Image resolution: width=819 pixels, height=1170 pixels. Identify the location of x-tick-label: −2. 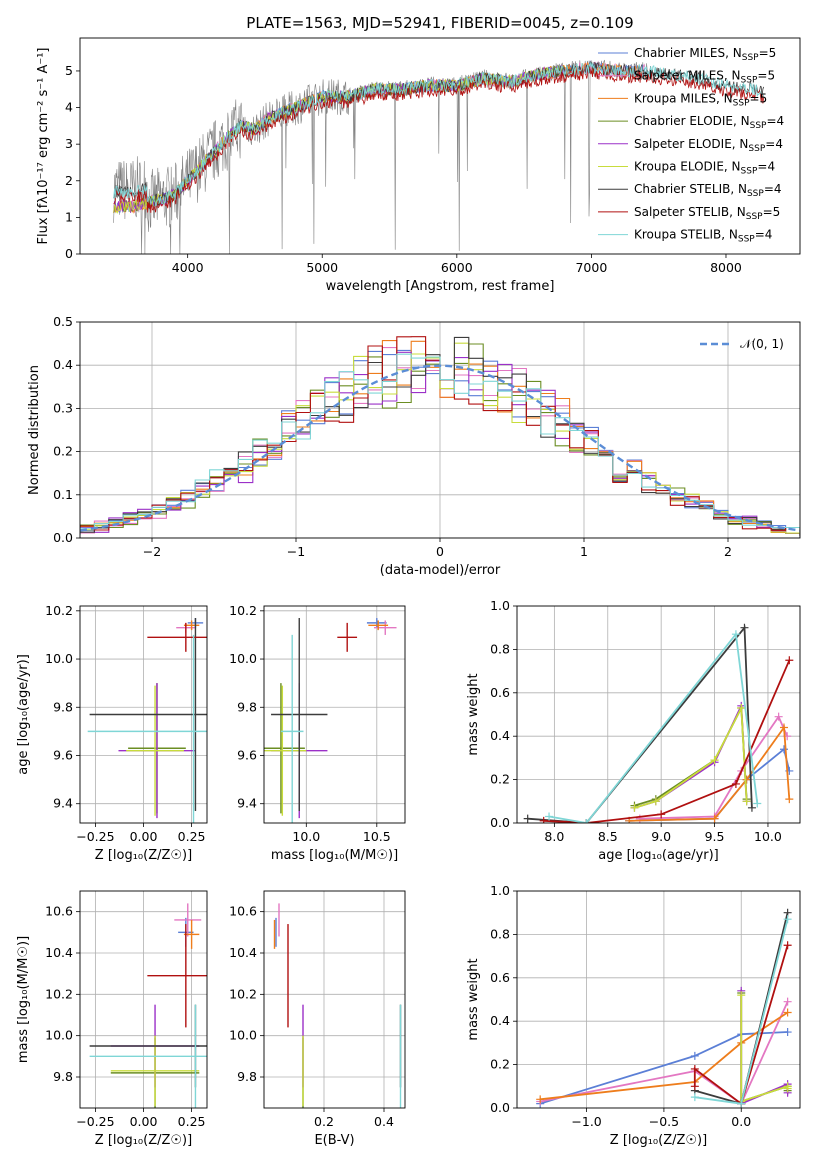
(152, 551).